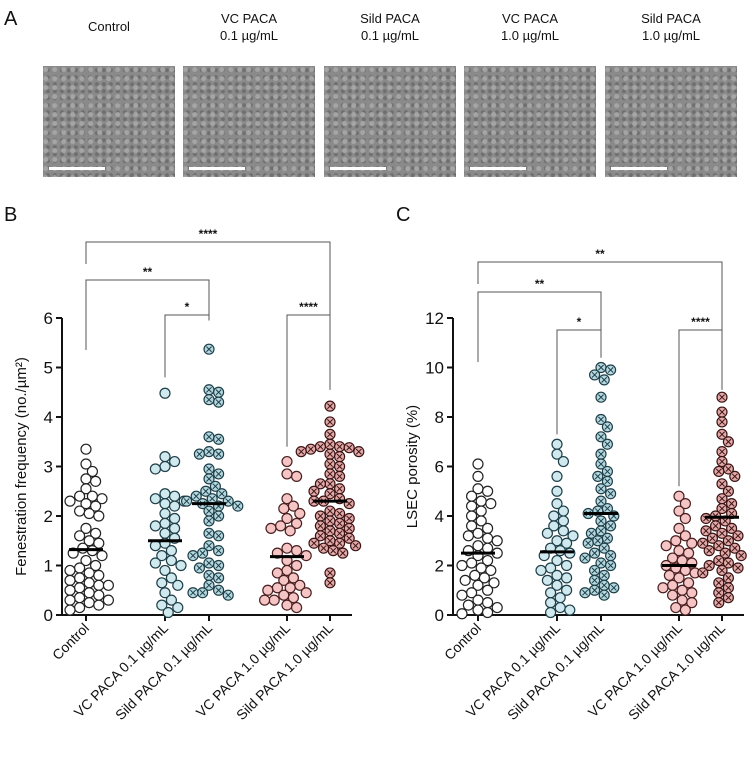 This screenshot has height=757, width=753. I want to click on image-title-line2: 1.0 µg/mL, so click(530, 35).